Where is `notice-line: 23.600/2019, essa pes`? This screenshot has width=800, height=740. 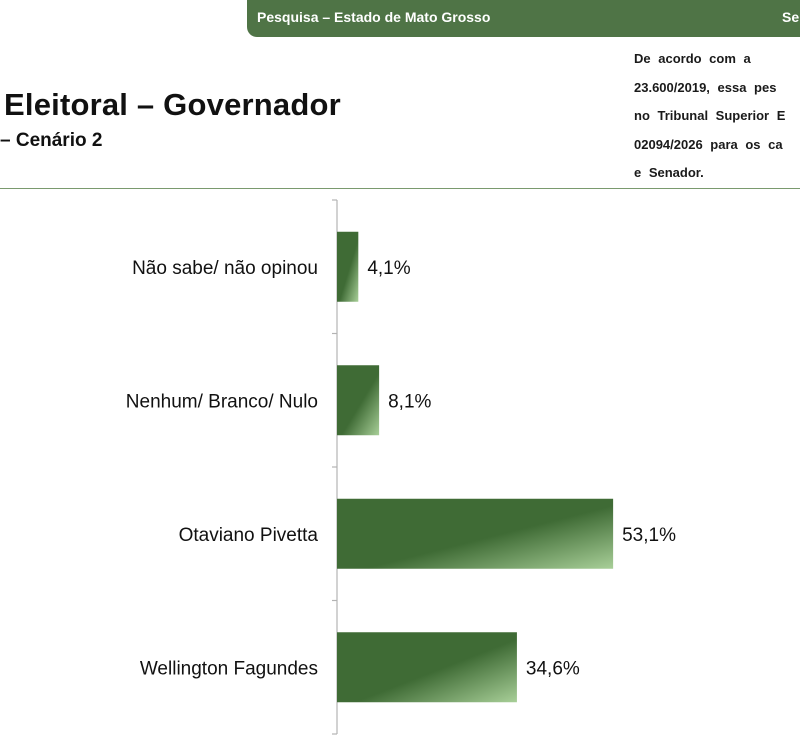
notice-line: 23.600/2019, essa pes is located at coordinates (705, 87).